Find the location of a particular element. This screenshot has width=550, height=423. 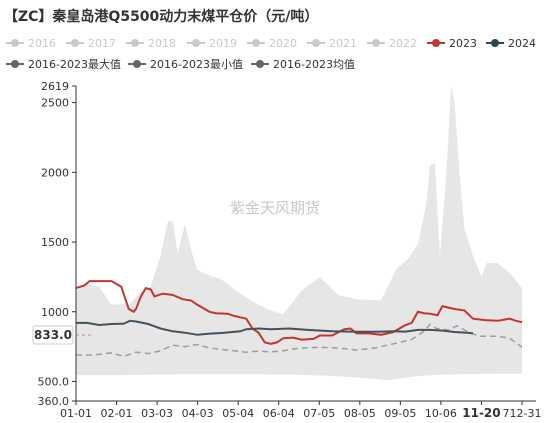

series-2024-line is located at coordinates (275, 327).